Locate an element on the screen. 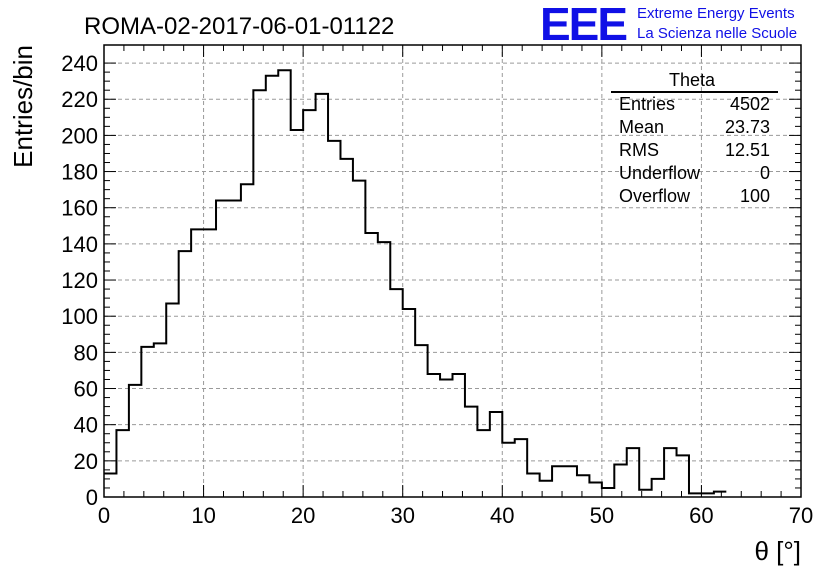  stats-value-overflow: 100 is located at coordinates (755, 196).